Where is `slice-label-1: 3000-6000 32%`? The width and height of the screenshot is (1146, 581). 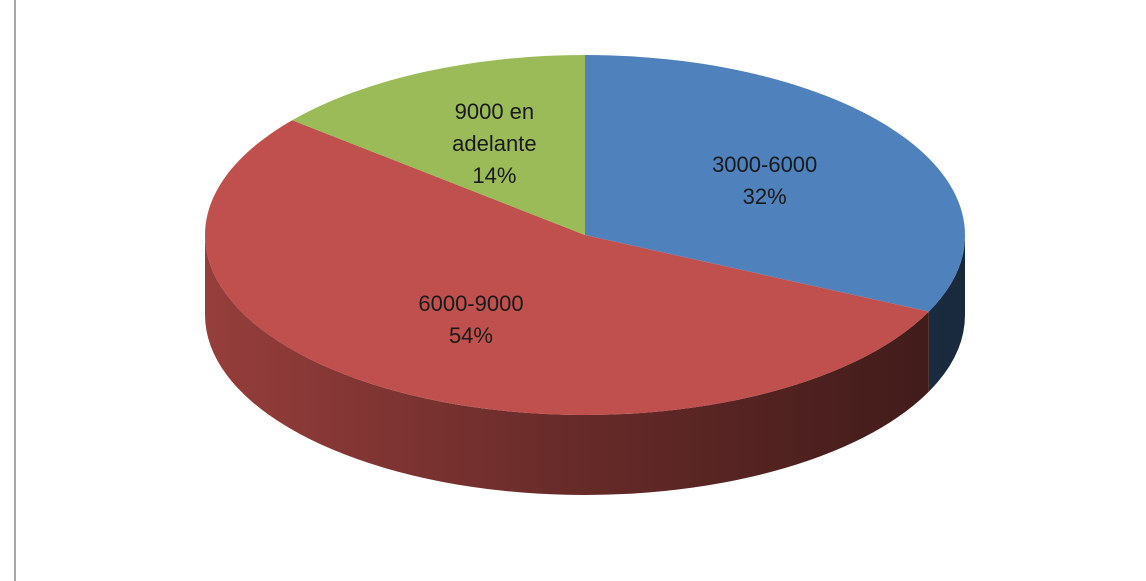 slice-label-1: 3000-6000 32% is located at coordinates (764, 180).